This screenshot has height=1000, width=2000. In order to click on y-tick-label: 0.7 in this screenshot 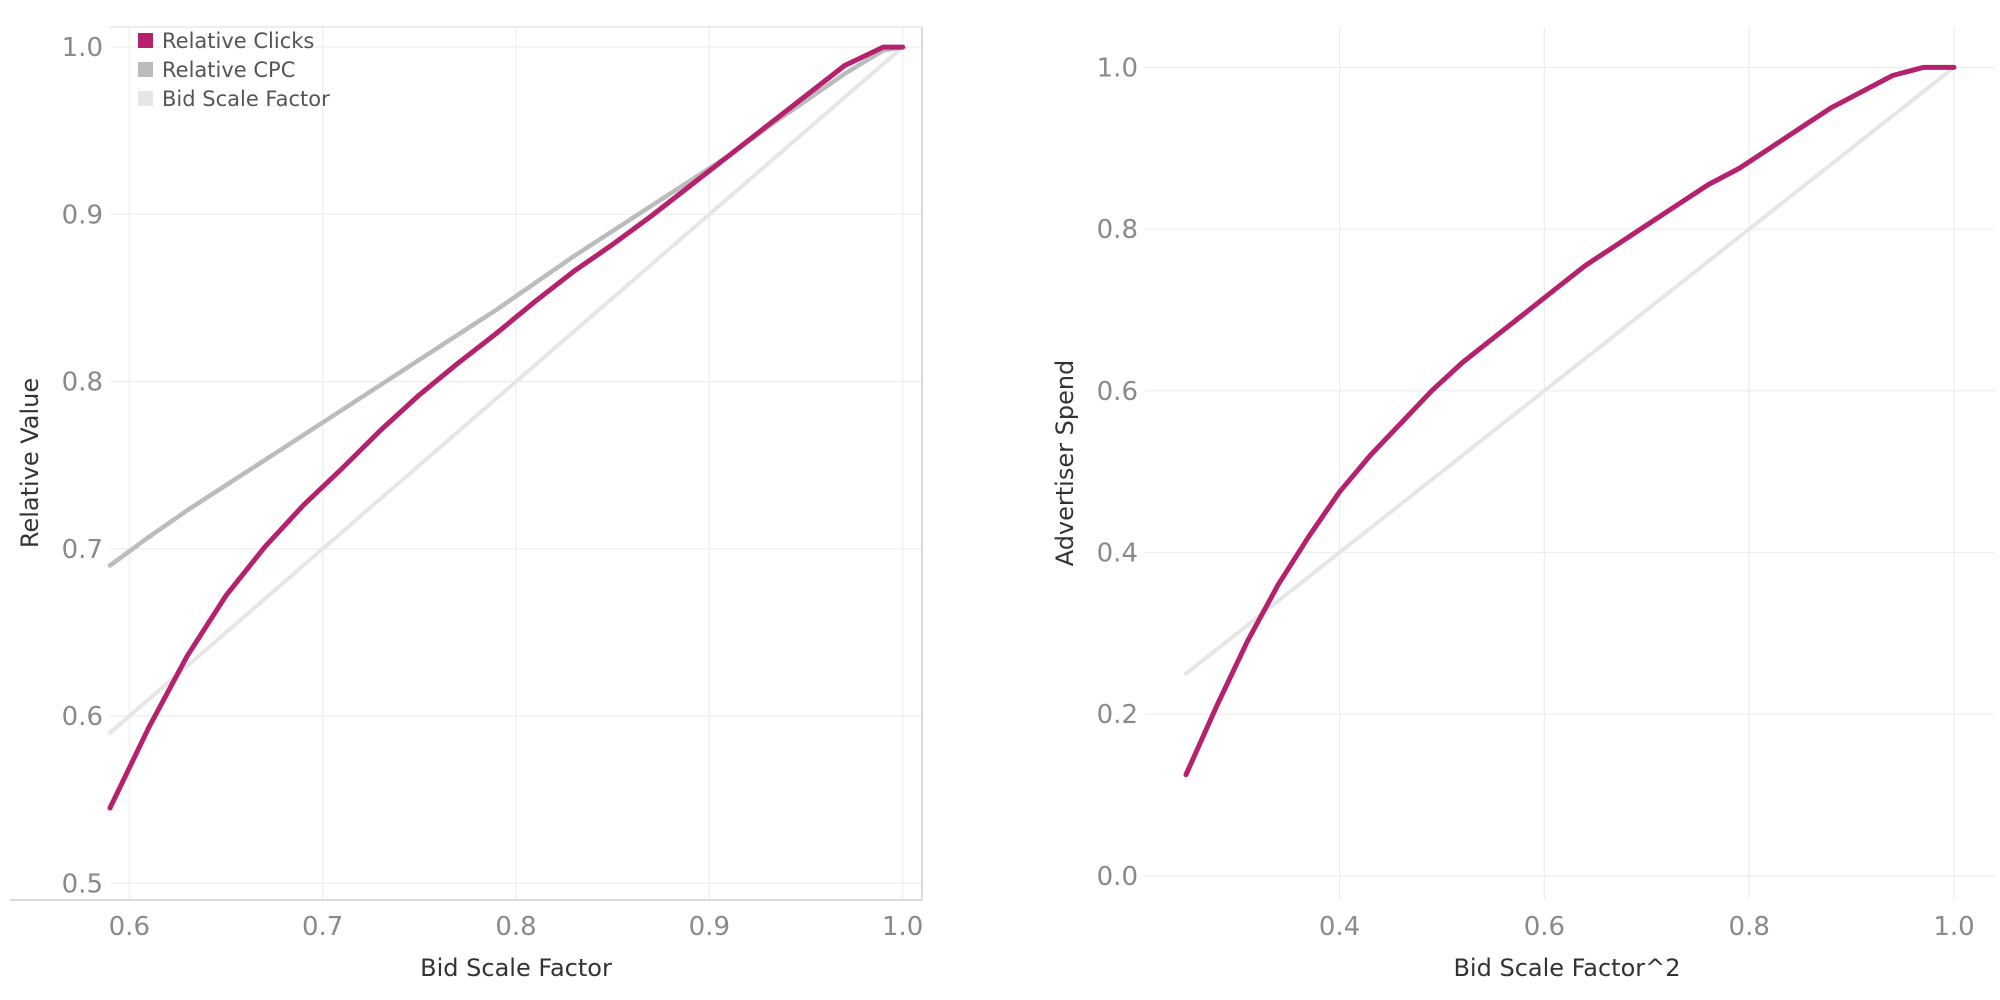, I will do `click(82, 550)`.